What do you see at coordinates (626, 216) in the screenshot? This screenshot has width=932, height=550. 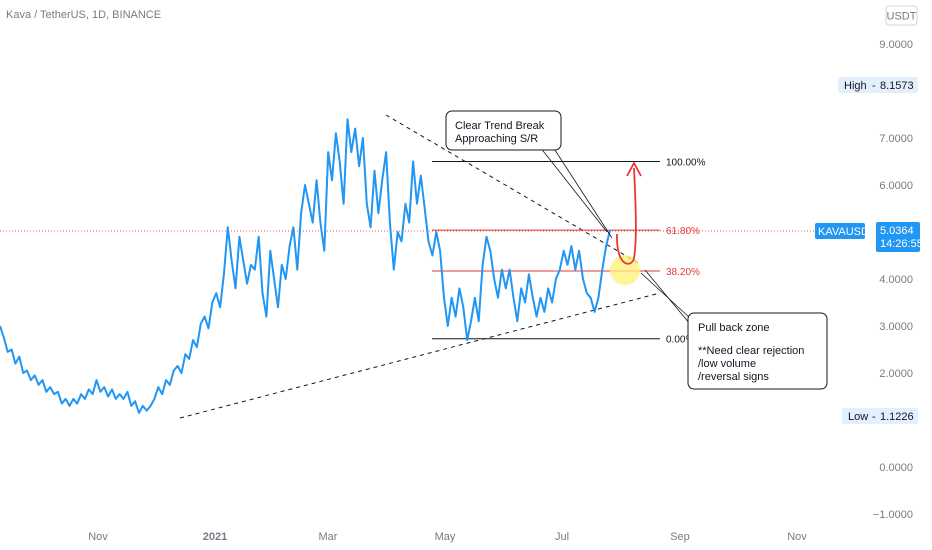 I see `projection-arrow` at bounding box center [626, 216].